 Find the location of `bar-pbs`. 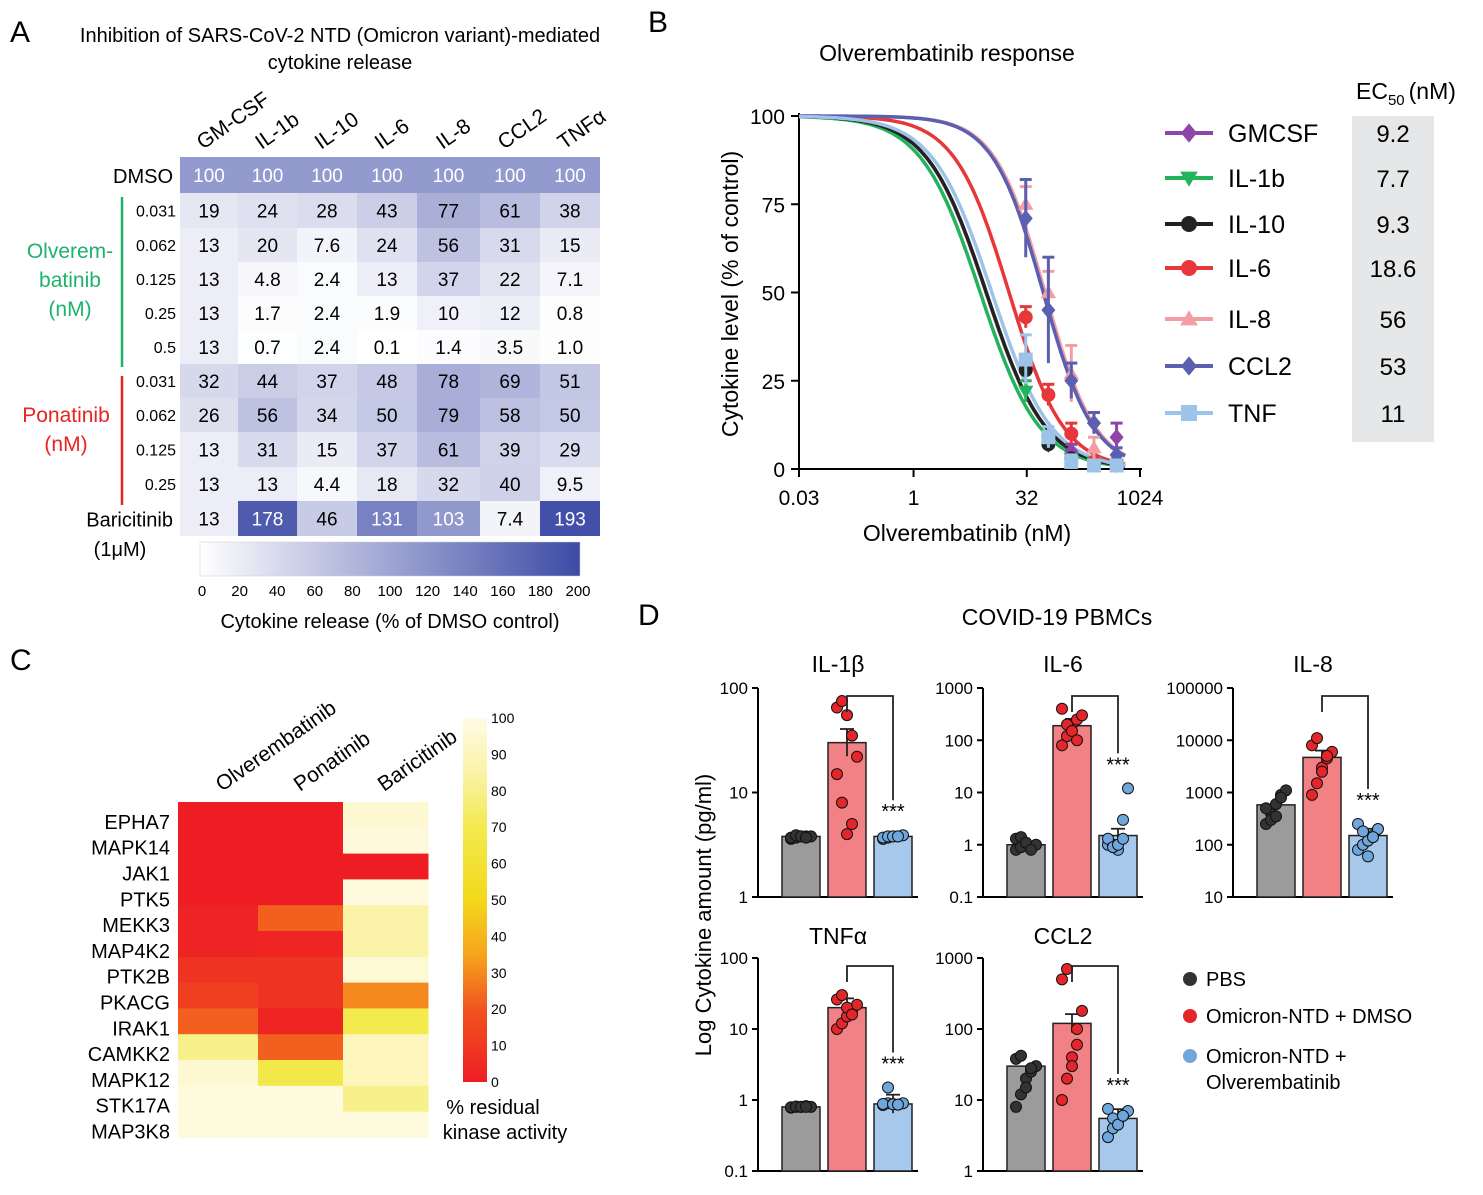

bar-pbs is located at coordinates (801, 866).